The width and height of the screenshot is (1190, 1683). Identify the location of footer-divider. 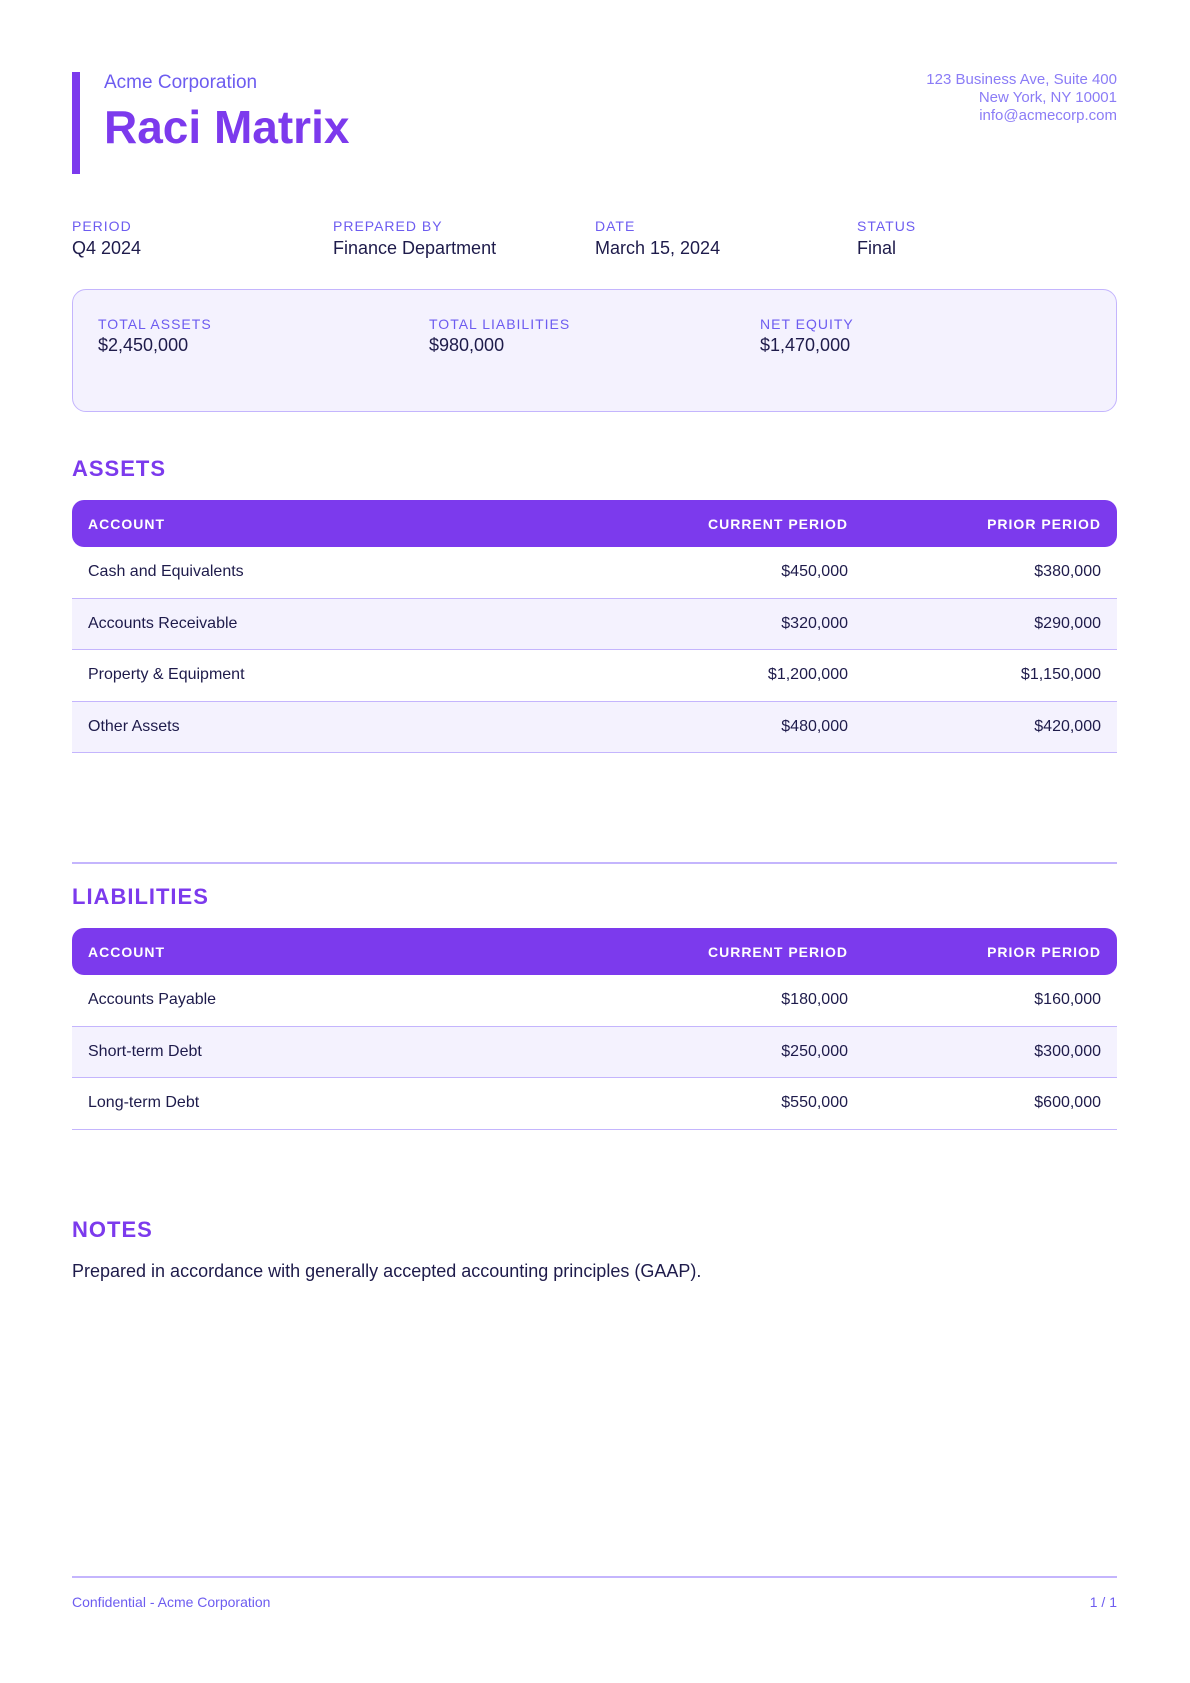
(594, 1577).